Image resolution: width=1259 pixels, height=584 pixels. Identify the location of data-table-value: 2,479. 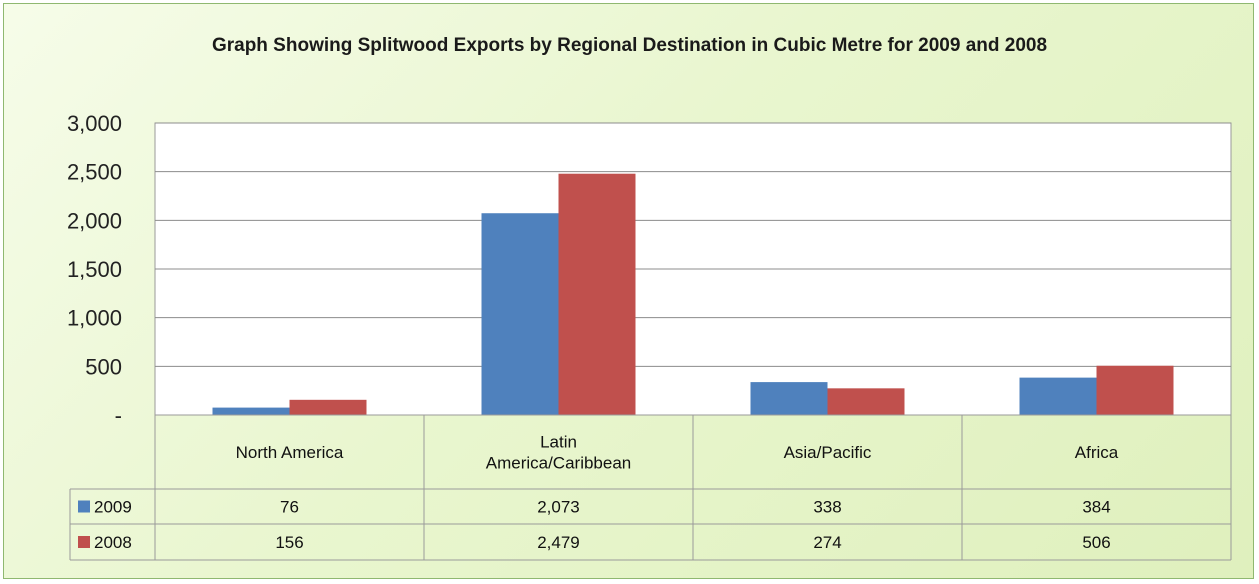
(558, 542).